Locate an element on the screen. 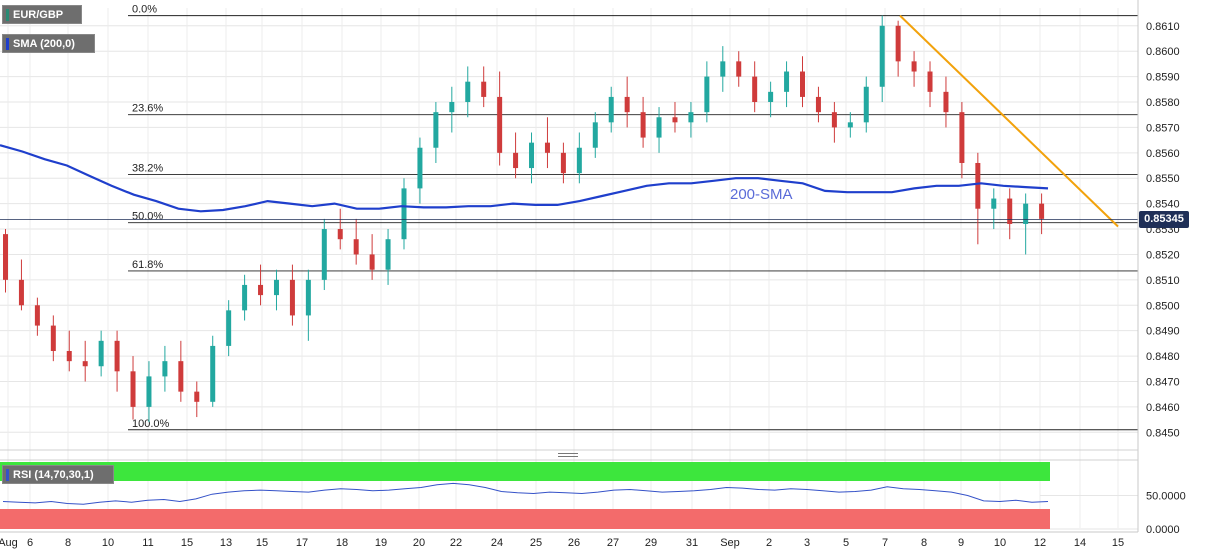 This screenshot has height=555, width=1207. price-tick-label: 0.8450 is located at coordinates (1163, 433).